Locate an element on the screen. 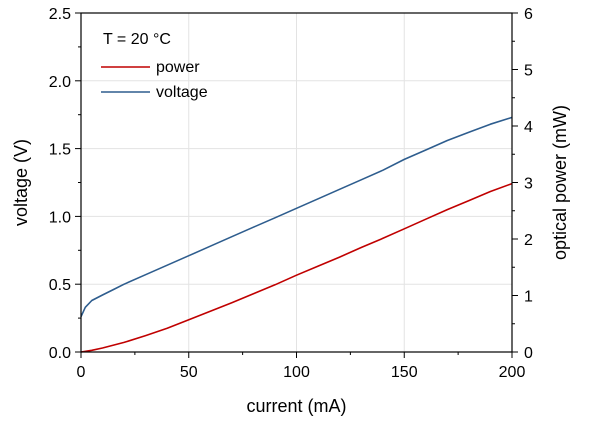 This screenshot has height=424, width=600. y-left-tick-label: 0.5 is located at coordinates (60, 285).